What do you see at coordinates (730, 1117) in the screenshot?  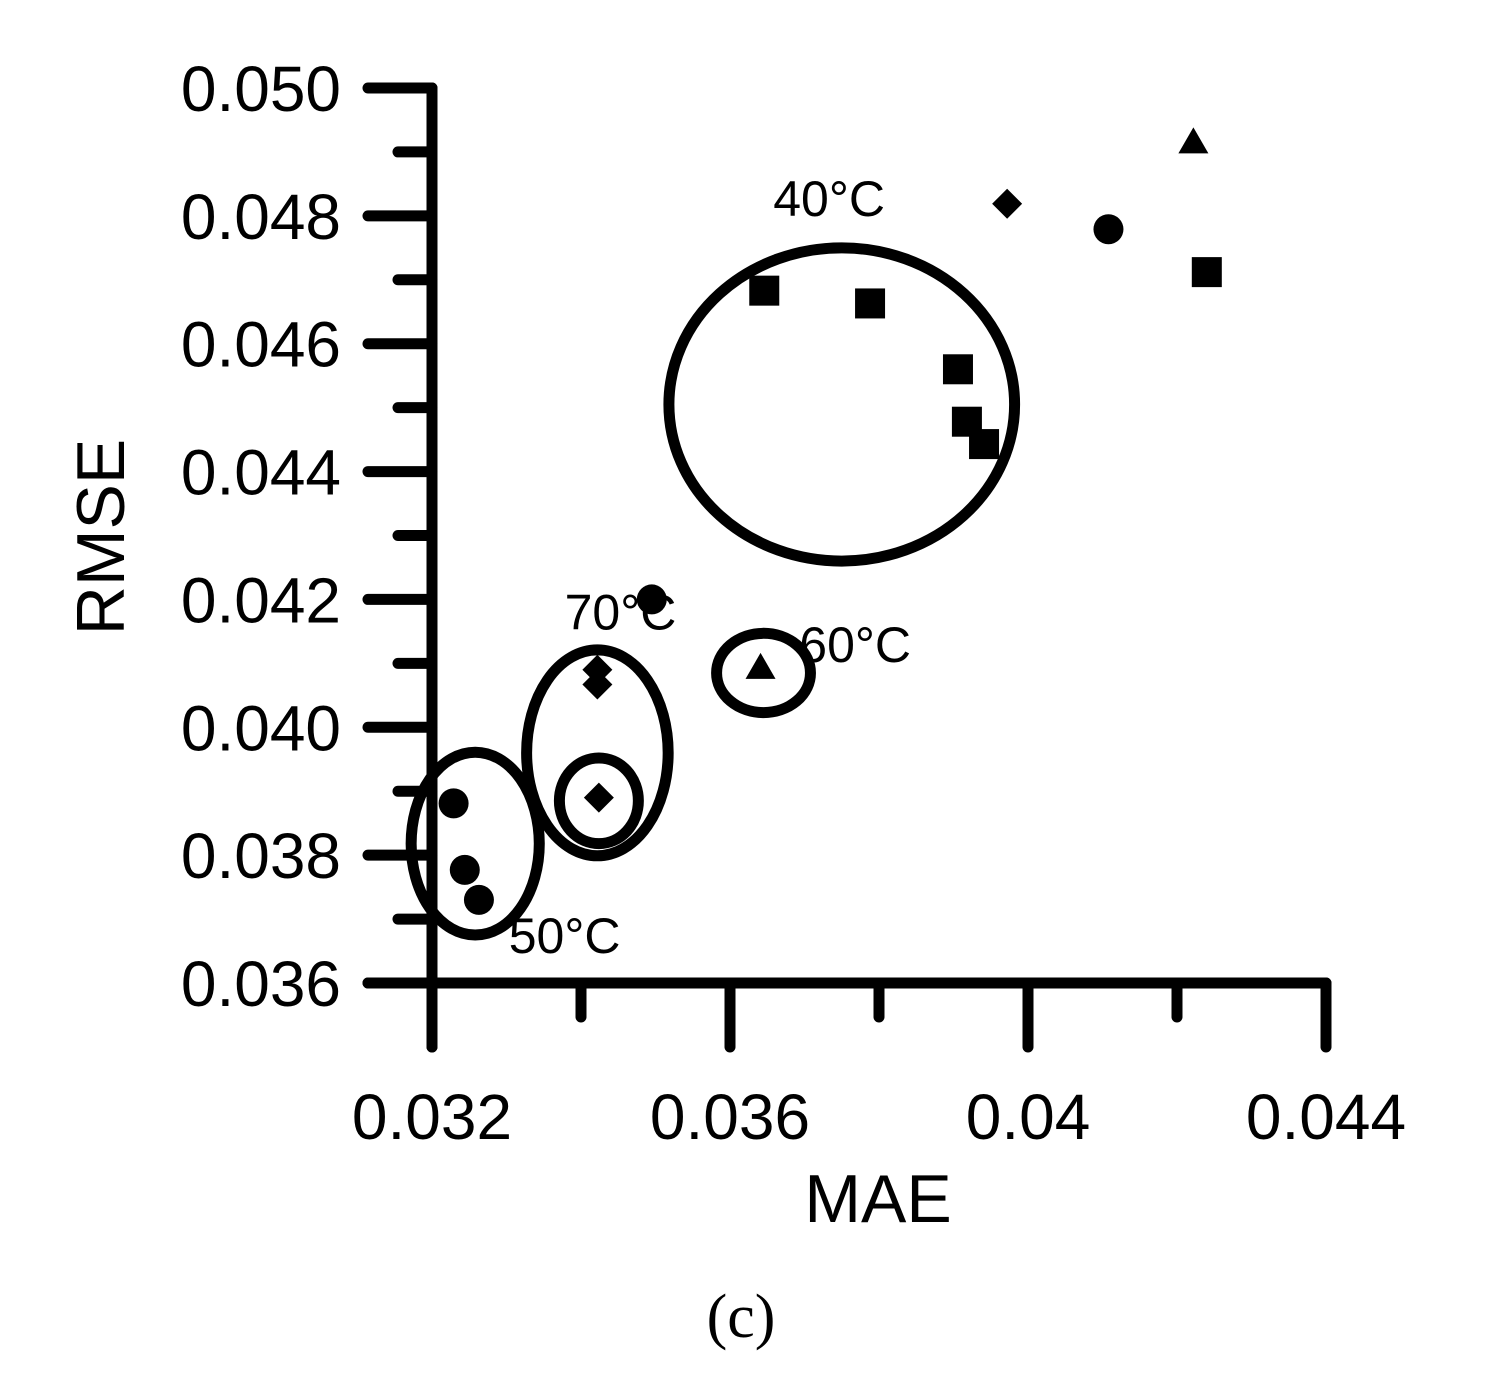 I see `x-tick-label: 0.036` at bounding box center [730, 1117].